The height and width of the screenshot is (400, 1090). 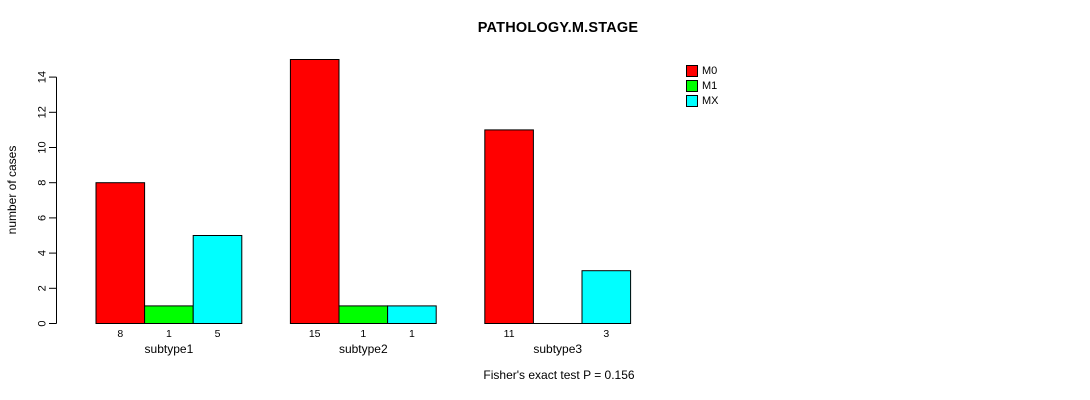 What do you see at coordinates (363, 314) in the screenshot?
I see `bar-m1-subtype2` at bounding box center [363, 314].